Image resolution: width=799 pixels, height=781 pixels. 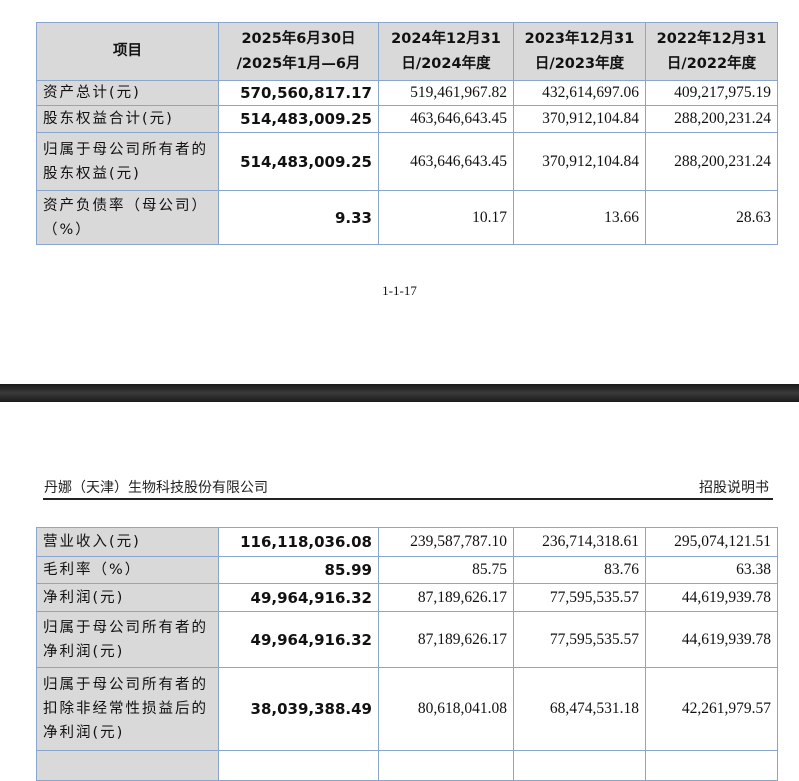 I want to click on cell: 63.38, so click(x=711, y=570).